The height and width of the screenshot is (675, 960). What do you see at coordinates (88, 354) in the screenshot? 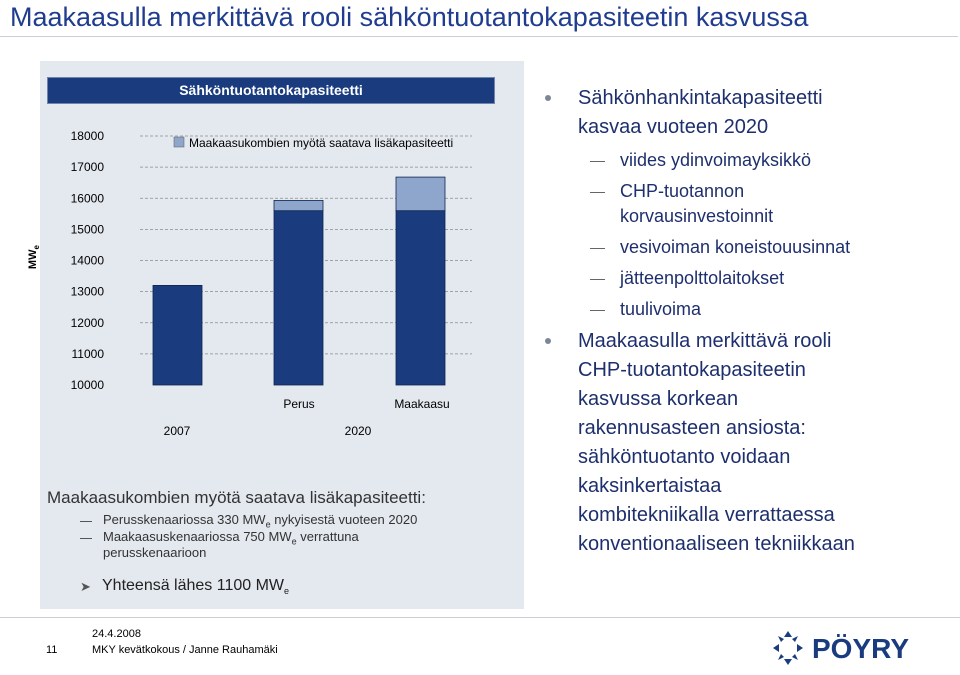
I see `y-tick-label: 11000` at bounding box center [88, 354].